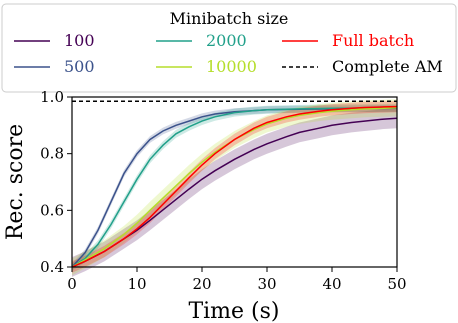 The image size is (458, 323). I want to click on legend-label: Complete AM, so click(387, 66).